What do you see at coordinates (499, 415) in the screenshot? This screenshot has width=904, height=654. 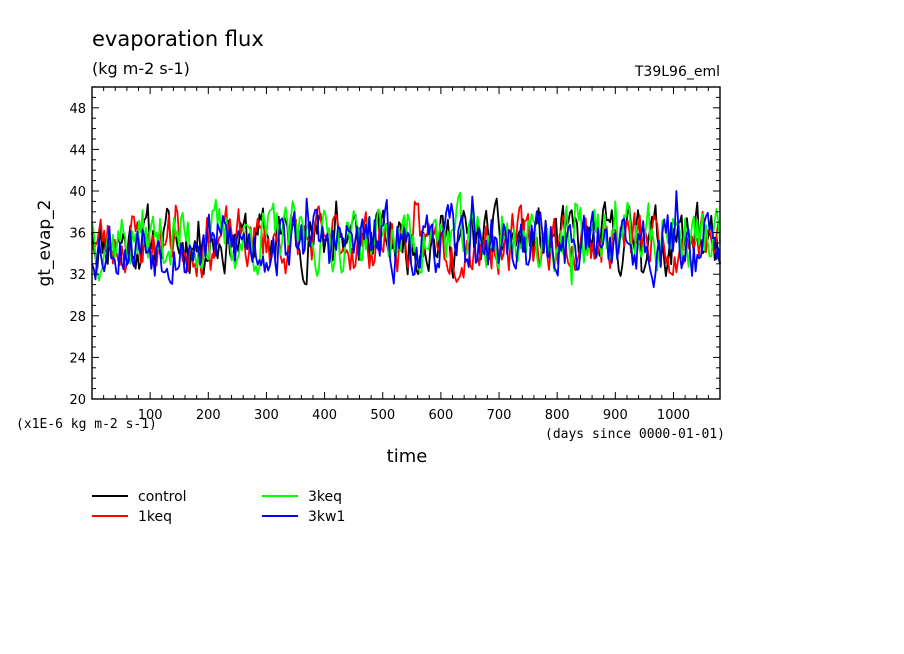 I see `x-tick-label: 700` at bounding box center [499, 415].